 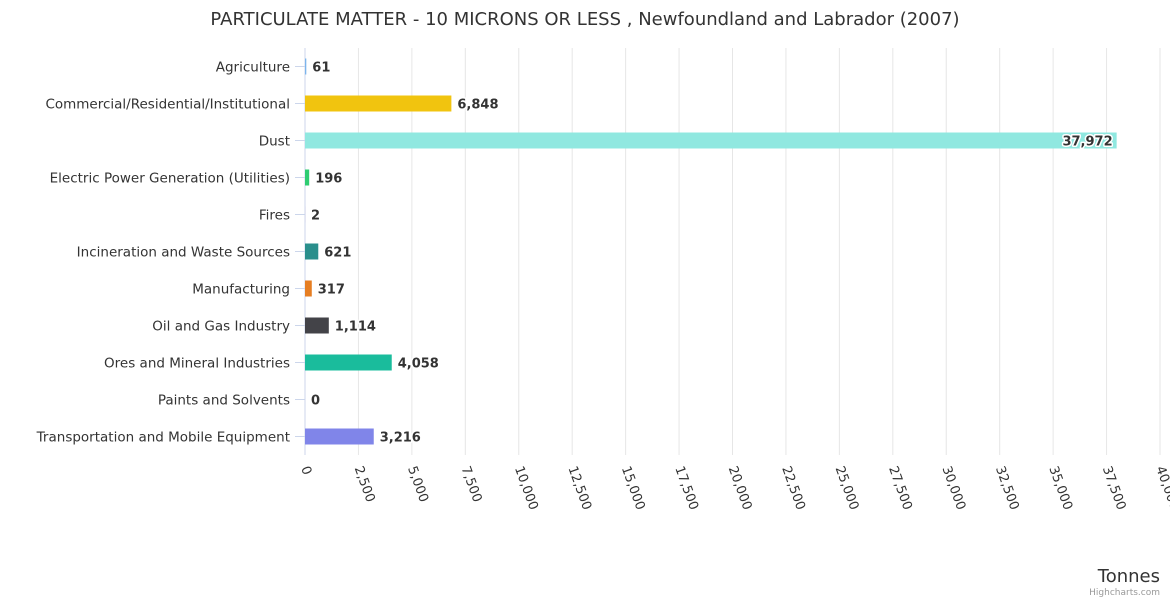 What do you see at coordinates (274, 142) in the screenshot?
I see `category-label: Dust` at bounding box center [274, 142].